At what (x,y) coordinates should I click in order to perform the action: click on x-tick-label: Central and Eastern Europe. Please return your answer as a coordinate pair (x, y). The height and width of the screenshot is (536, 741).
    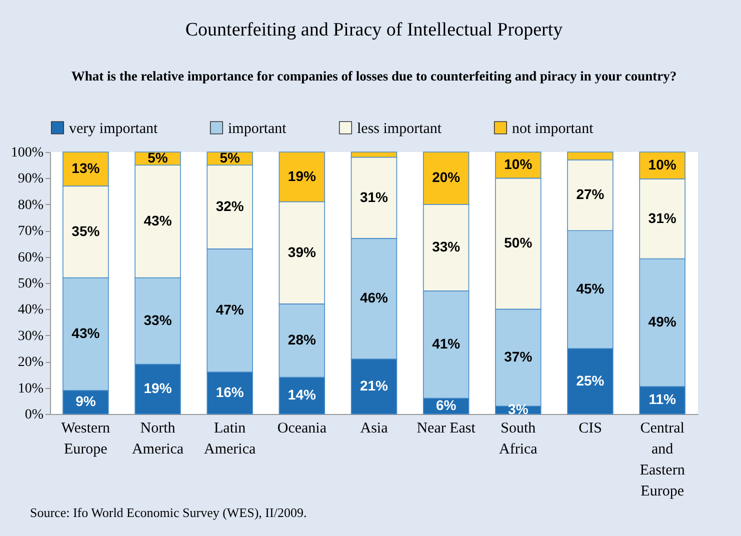
    Looking at the image, I should click on (663, 460).